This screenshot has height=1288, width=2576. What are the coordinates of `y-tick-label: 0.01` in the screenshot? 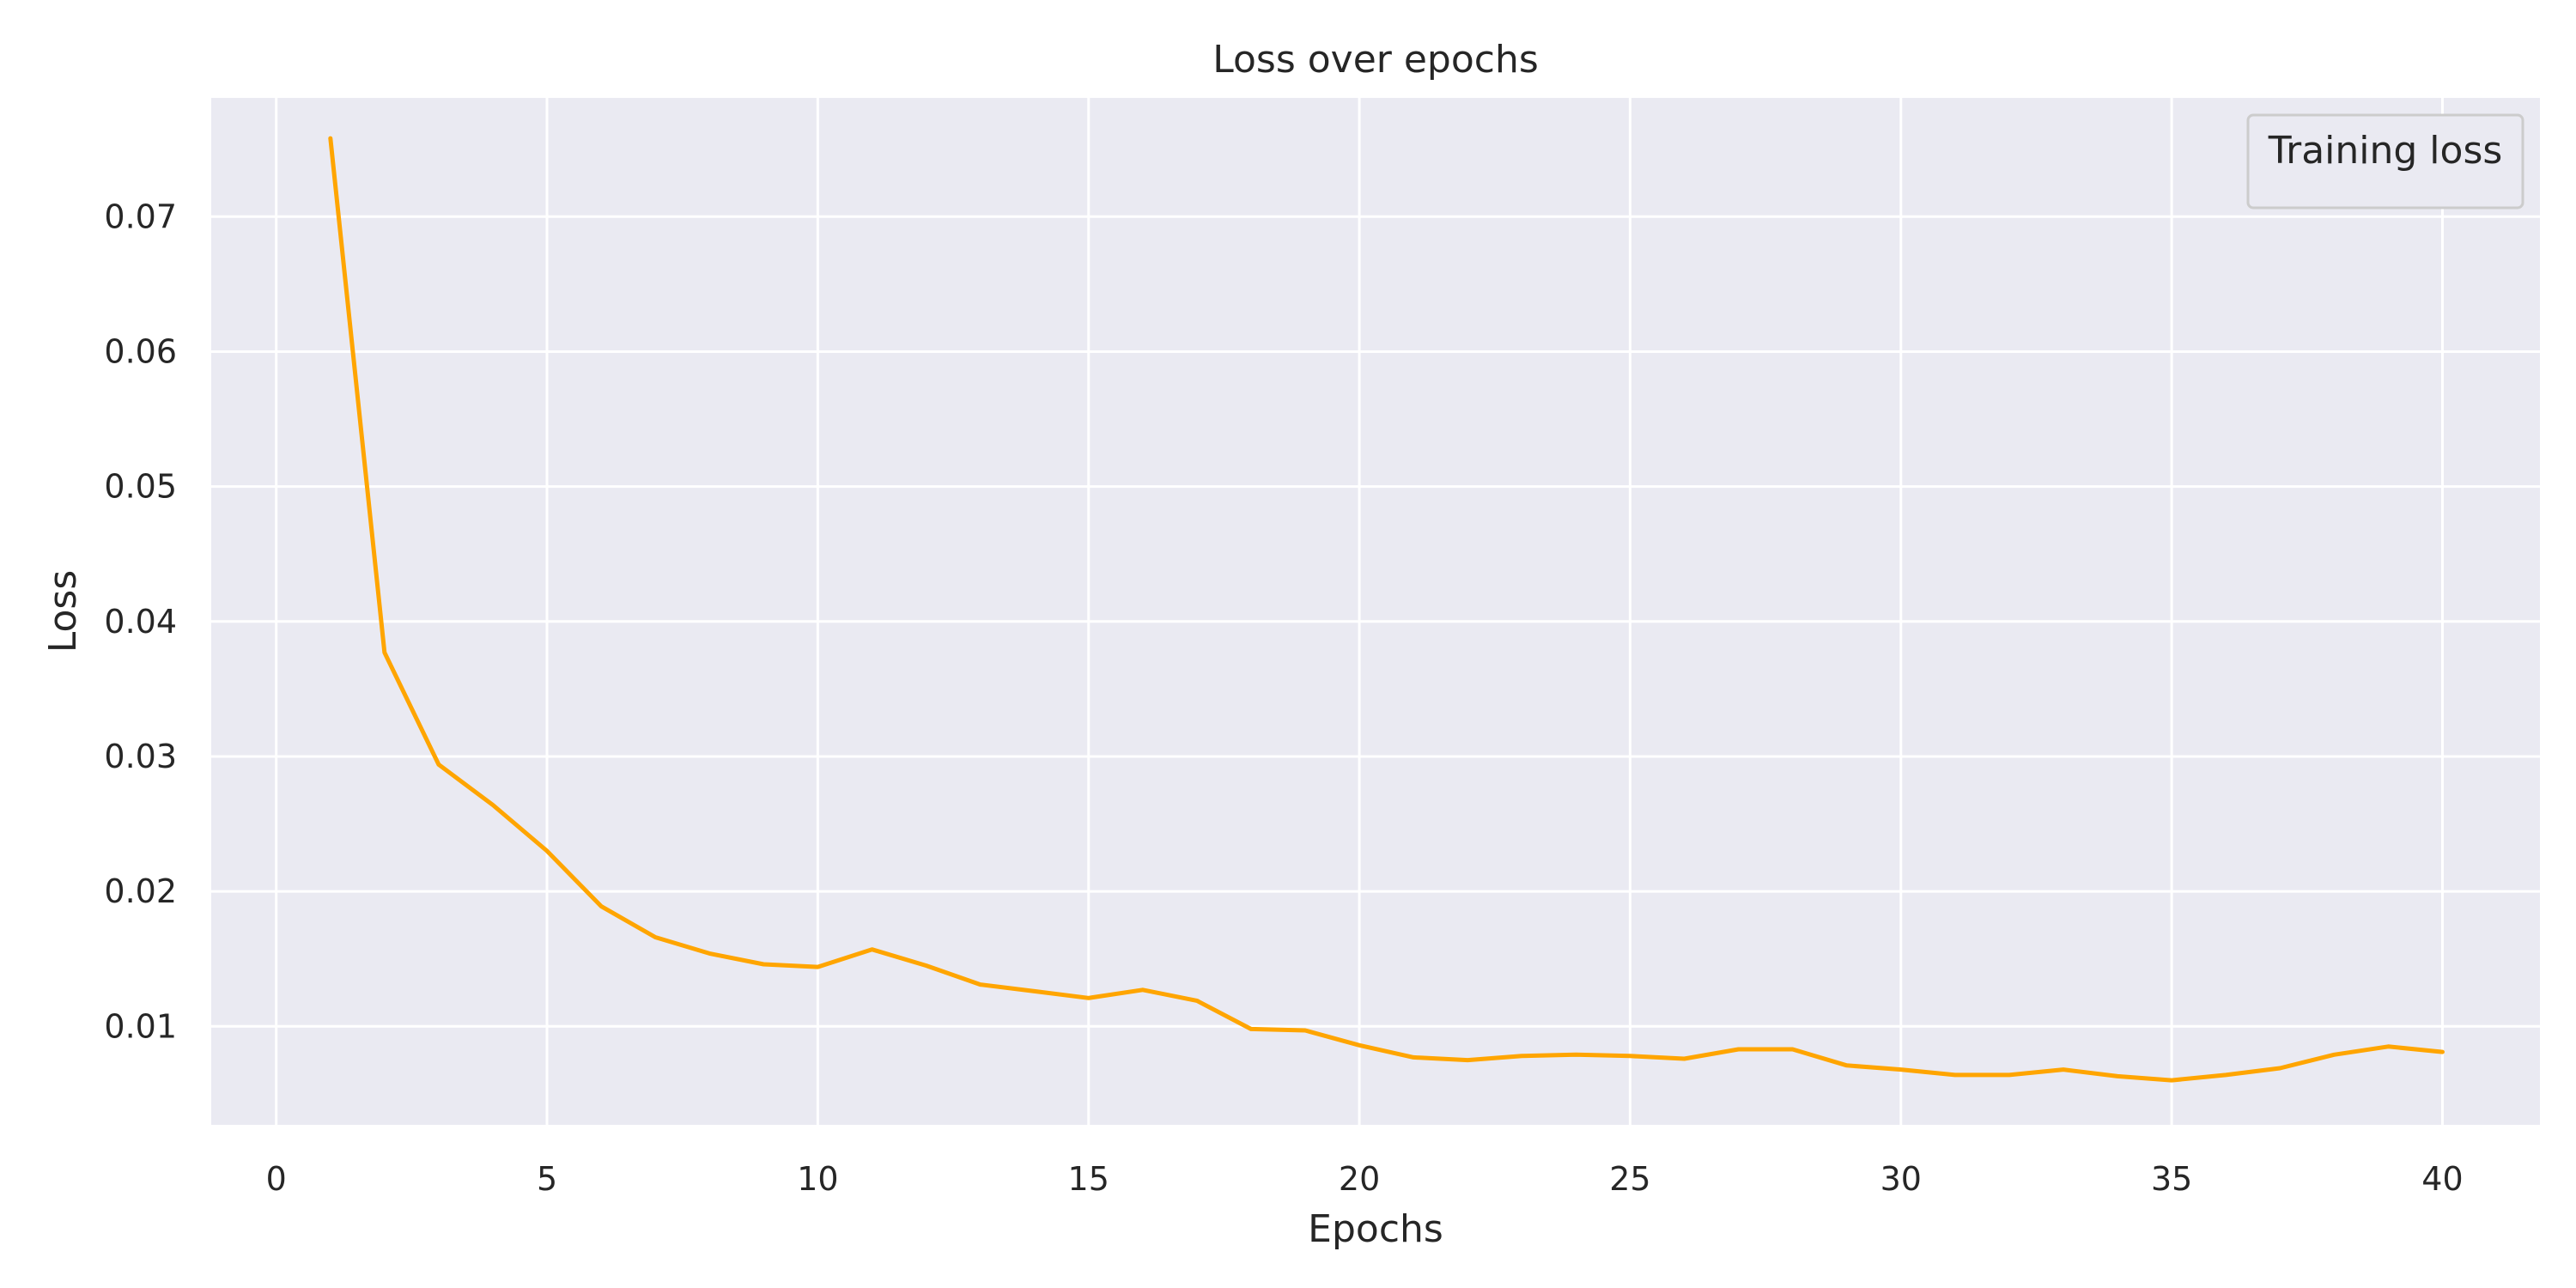 It's located at (140, 1026).